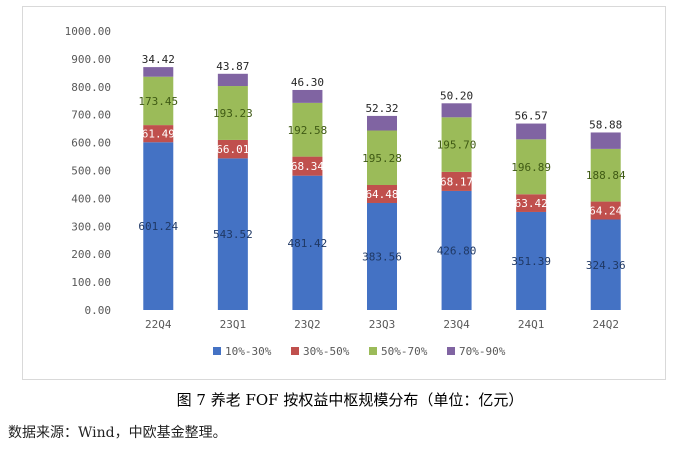 This screenshot has width=700, height=451. I want to click on data-label: 34.42, so click(158, 59).